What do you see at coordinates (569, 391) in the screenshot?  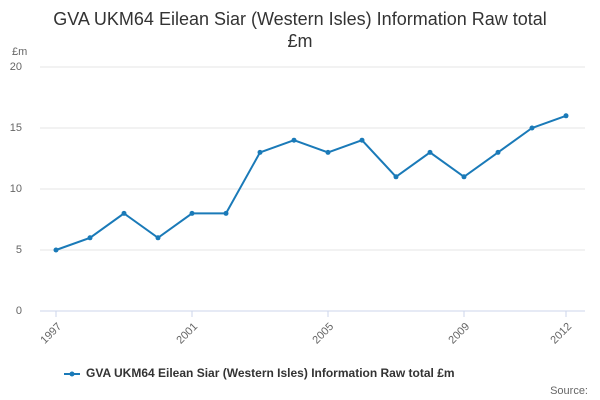 I see `source: Source:` at bounding box center [569, 391].